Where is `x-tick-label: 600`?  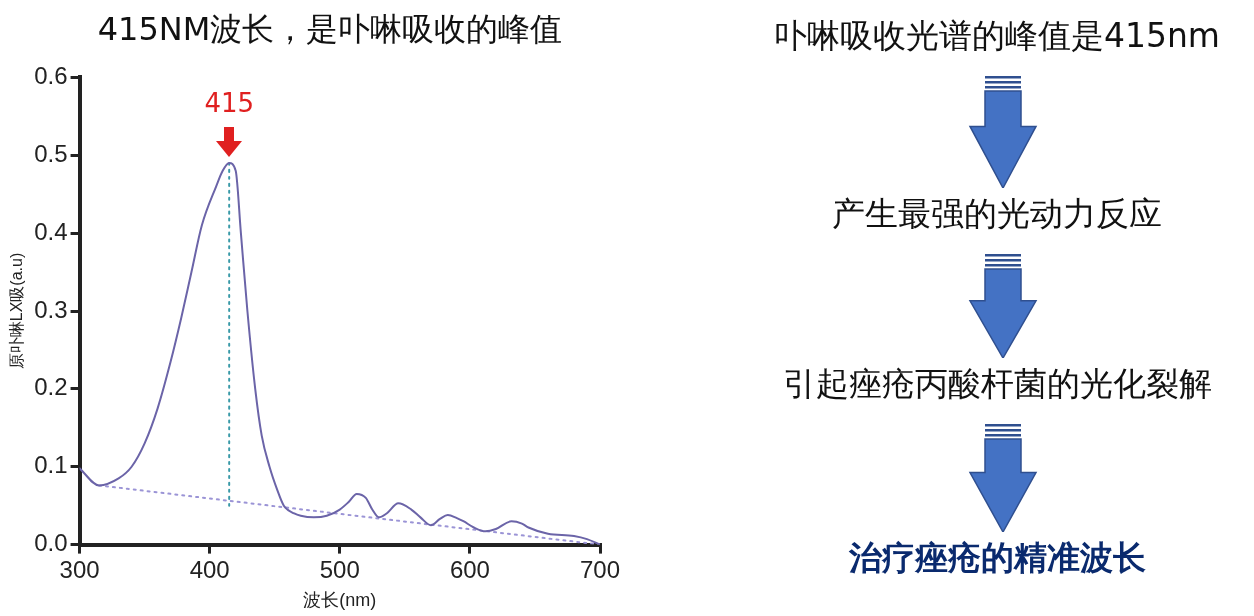
x-tick-label: 600 is located at coordinates (469, 569).